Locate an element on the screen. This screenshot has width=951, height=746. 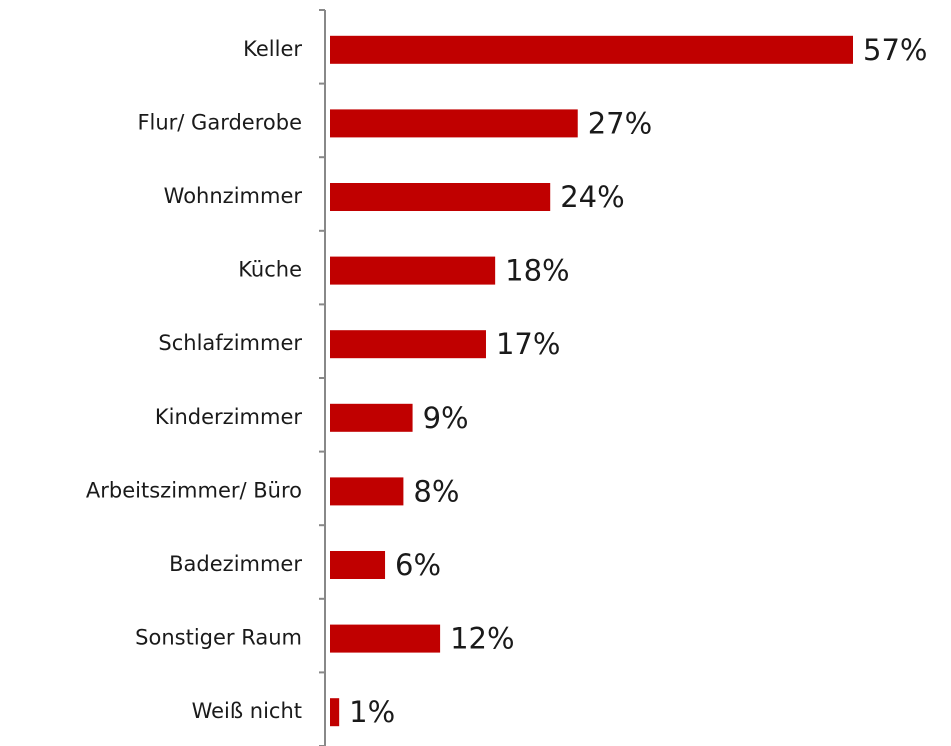
value-label: 1% is located at coordinates (372, 712).